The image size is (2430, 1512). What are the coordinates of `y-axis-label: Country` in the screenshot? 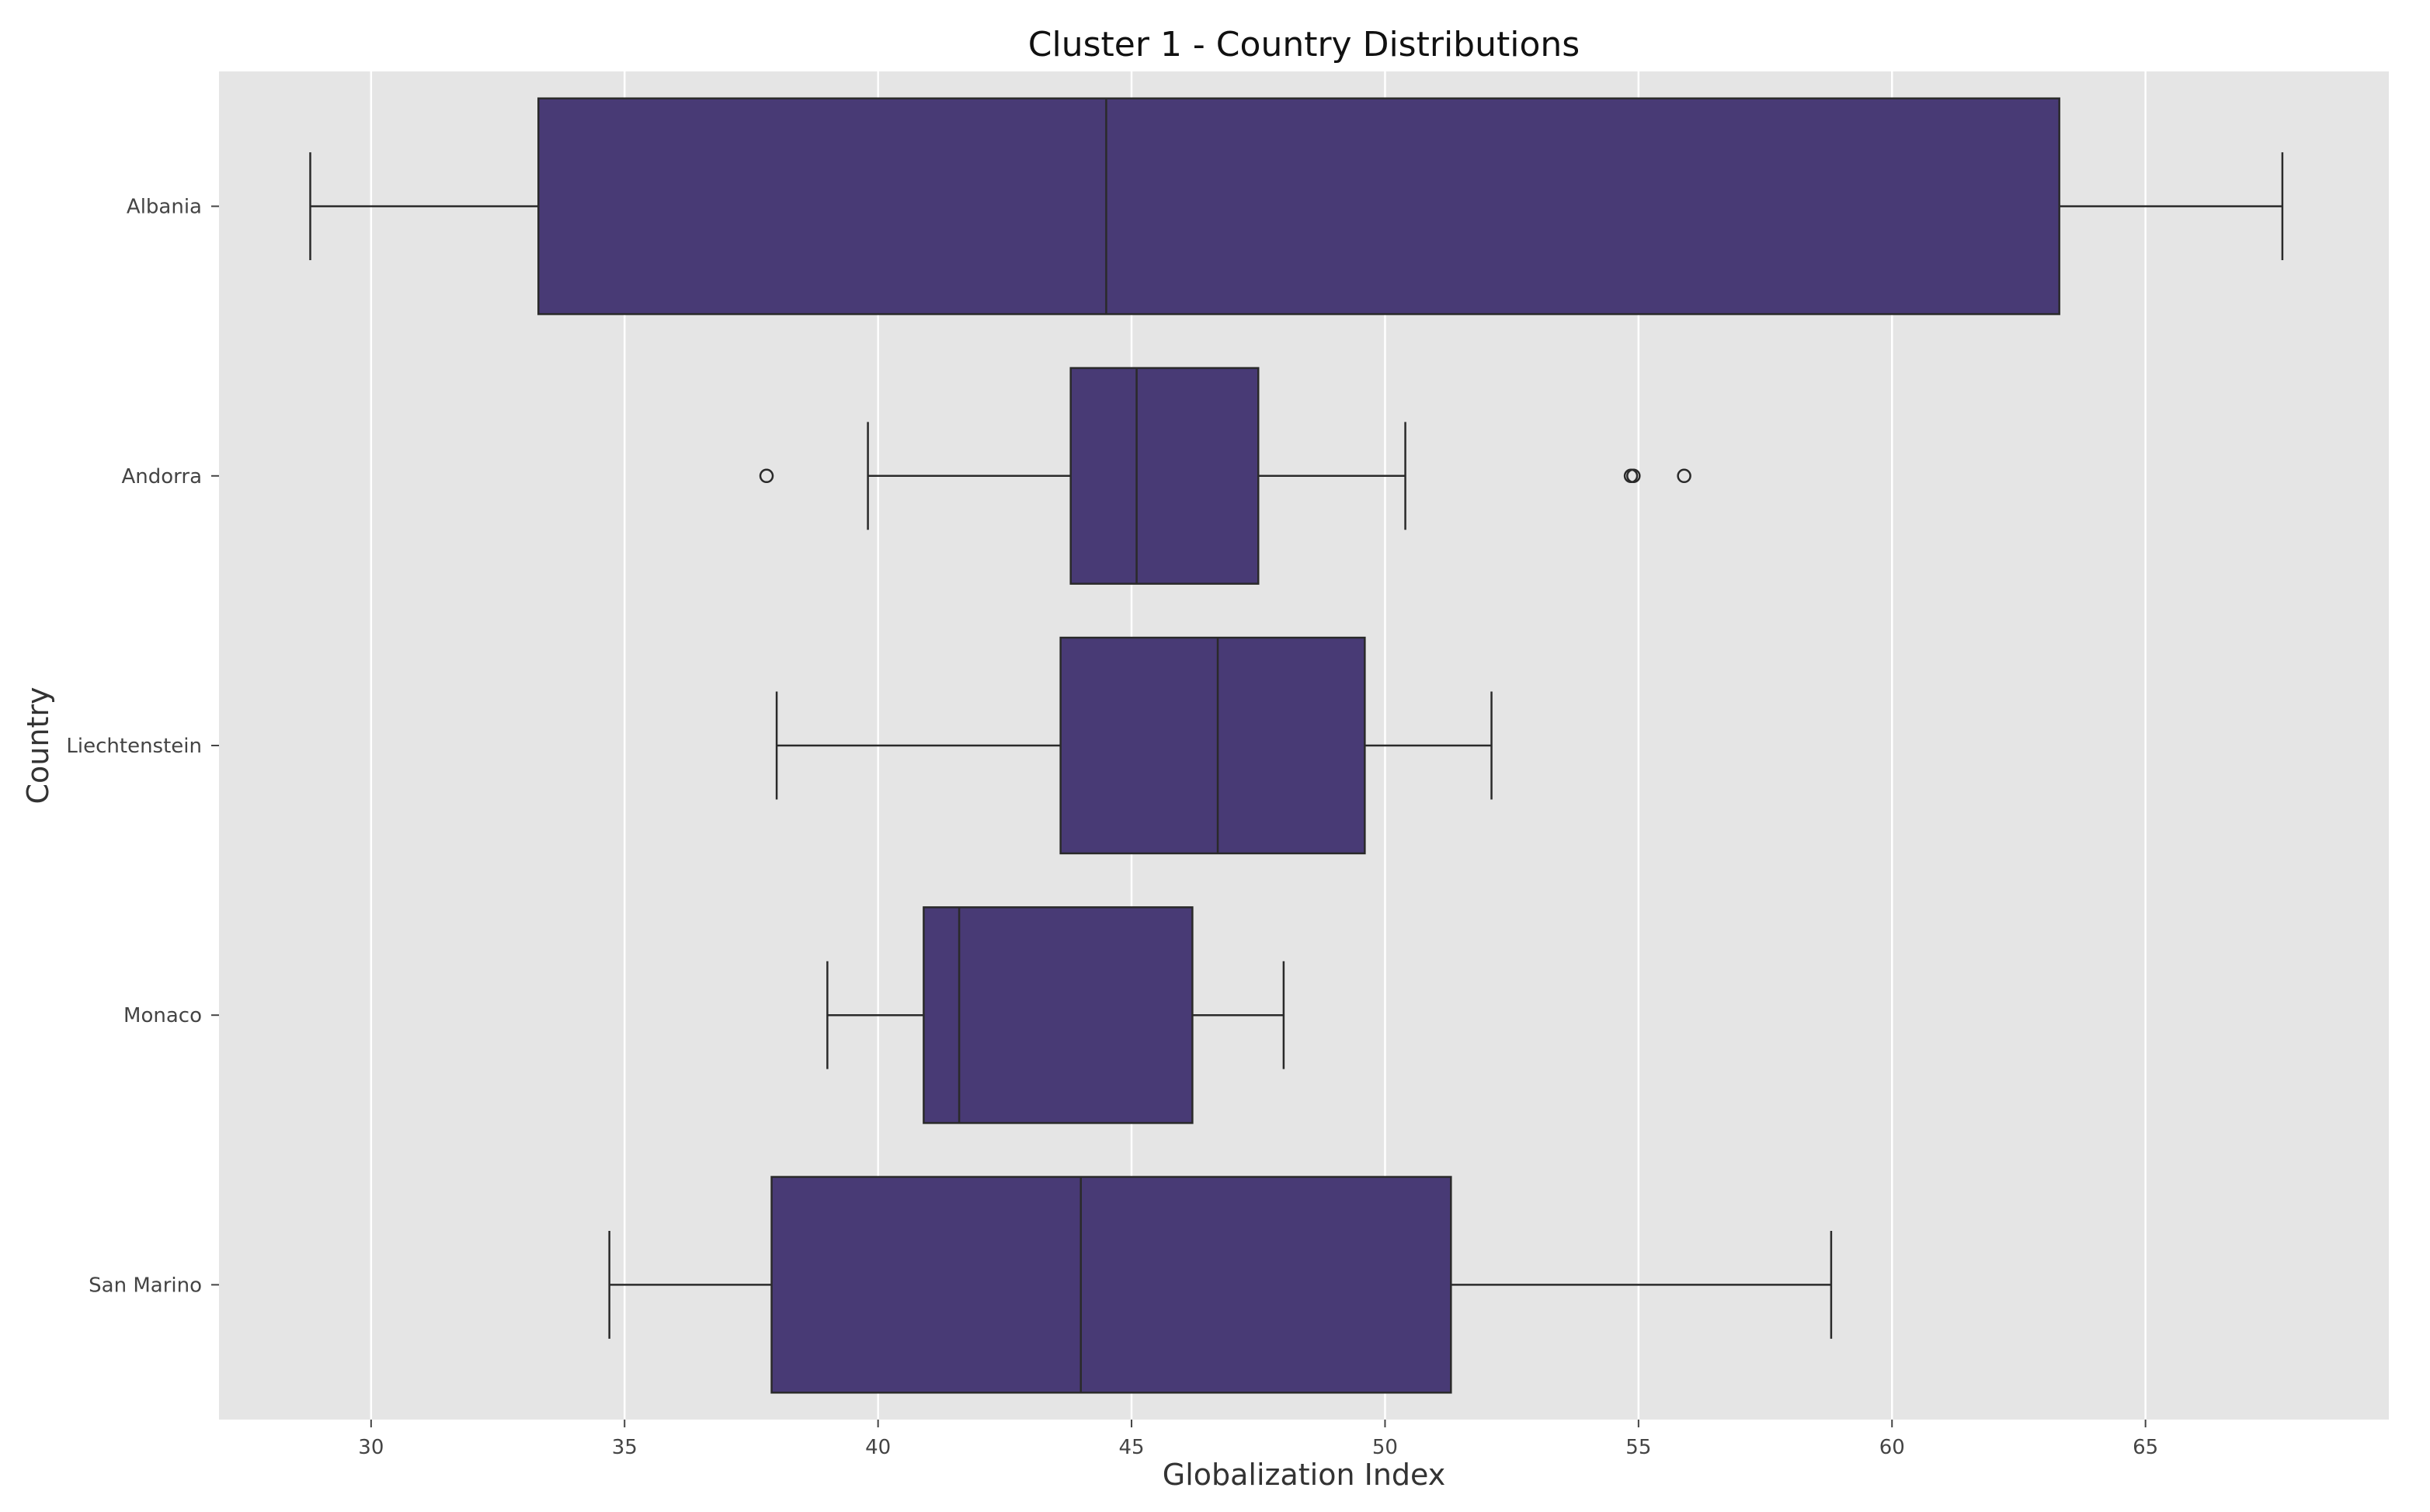 It's located at (38, 746).